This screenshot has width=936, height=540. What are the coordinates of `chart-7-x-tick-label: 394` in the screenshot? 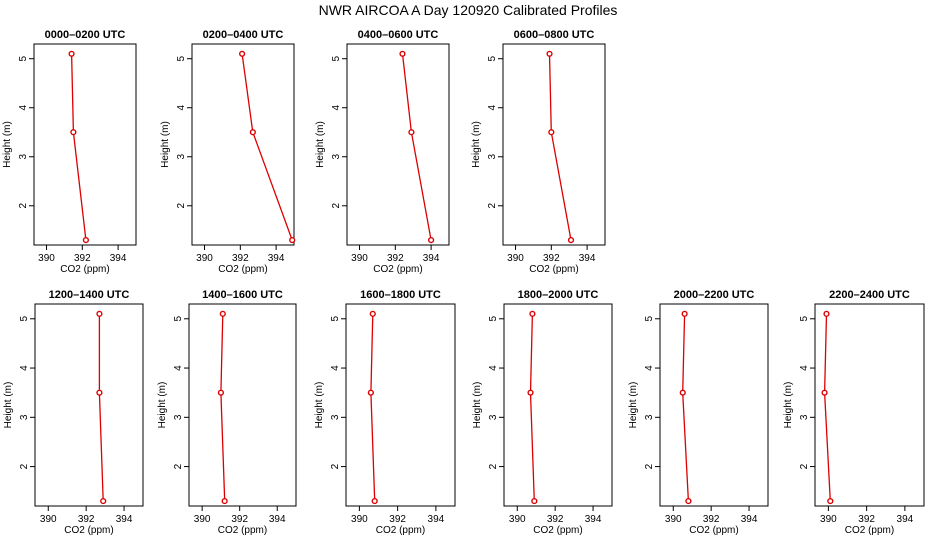 It's located at (436, 519).